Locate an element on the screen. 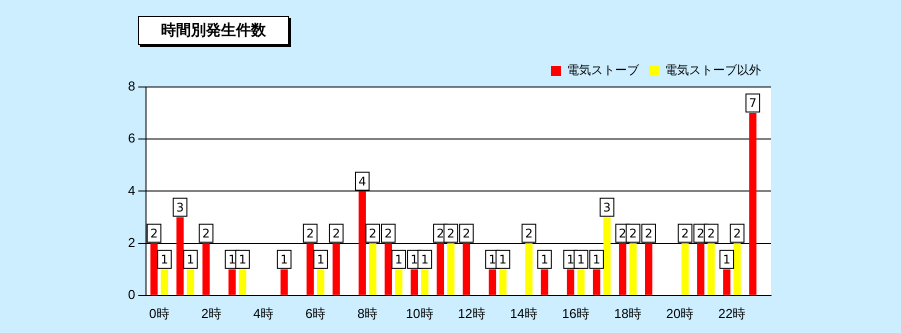 This screenshot has width=901, height=333. x-tick-label: 20時 is located at coordinates (680, 313).